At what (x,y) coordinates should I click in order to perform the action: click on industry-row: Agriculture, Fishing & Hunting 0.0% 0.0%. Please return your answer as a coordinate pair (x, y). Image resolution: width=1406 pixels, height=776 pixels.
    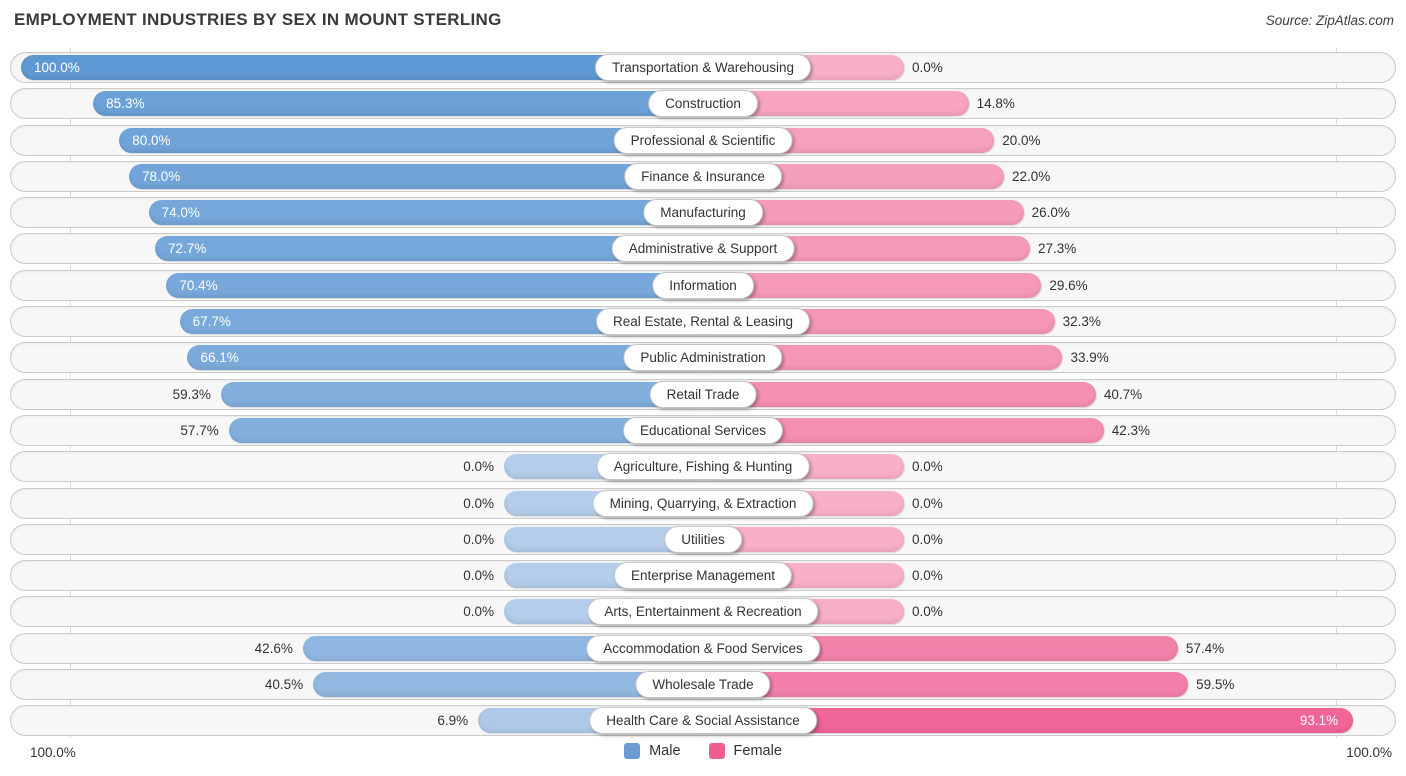
    Looking at the image, I should click on (703, 467).